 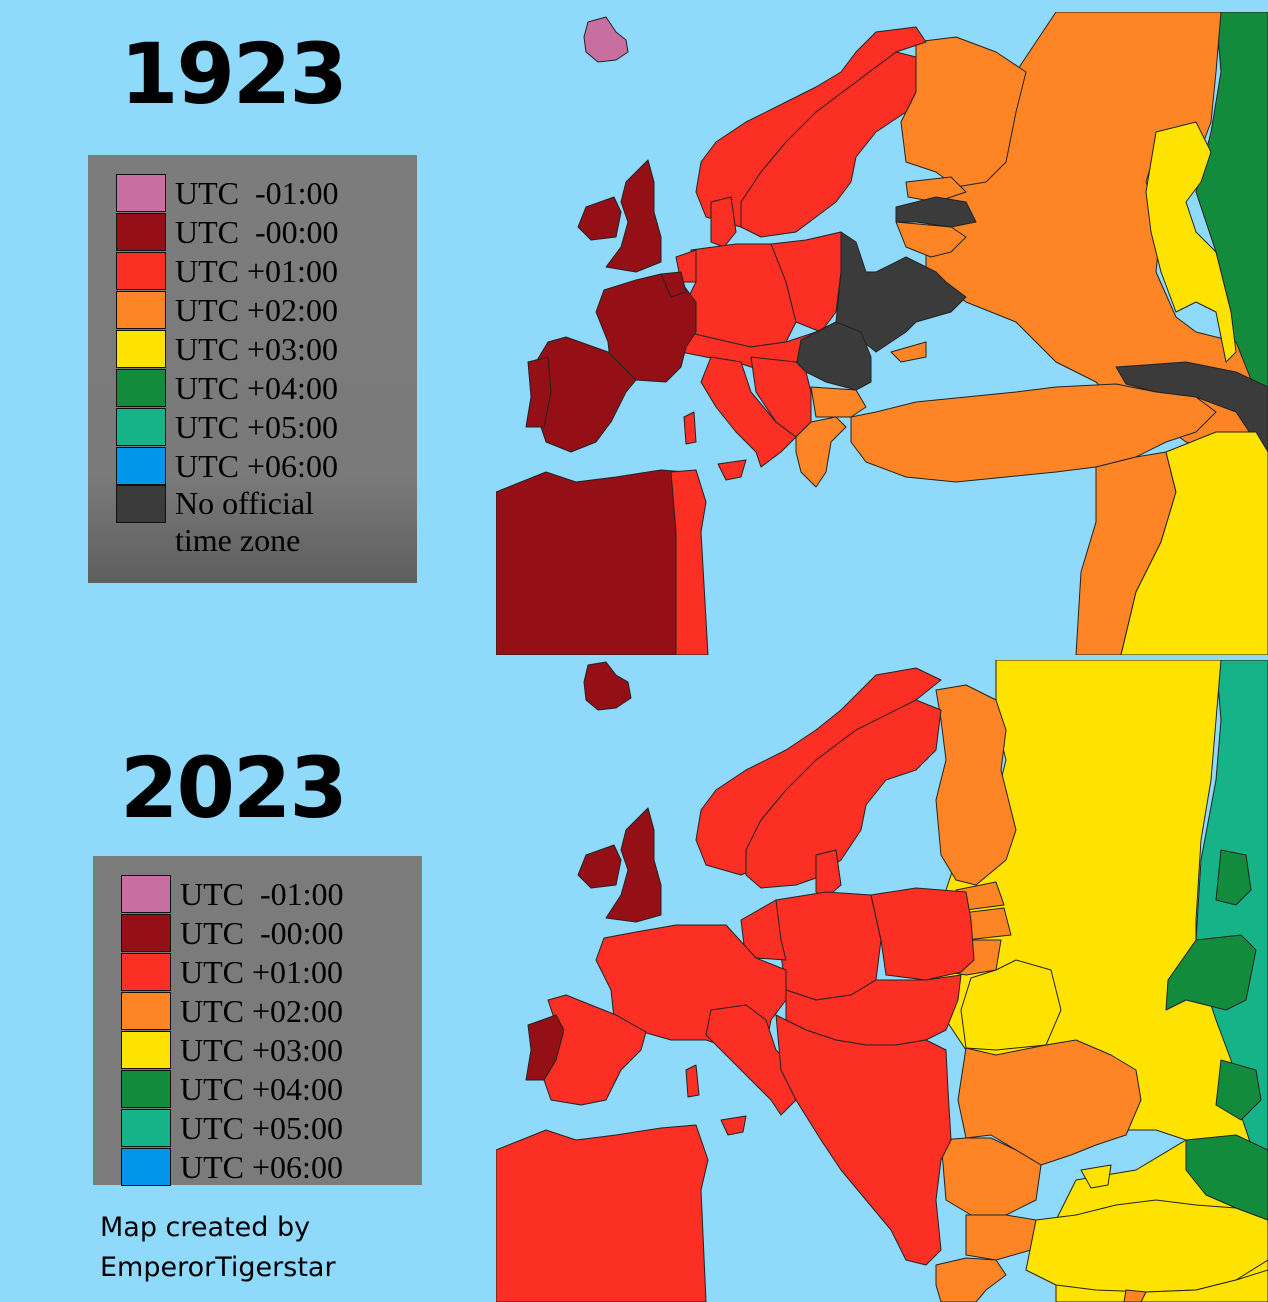 What do you see at coordinates (1011, 1005) in the screenshot?
I see `region-belarus` at bounding box center [1011, 1005].